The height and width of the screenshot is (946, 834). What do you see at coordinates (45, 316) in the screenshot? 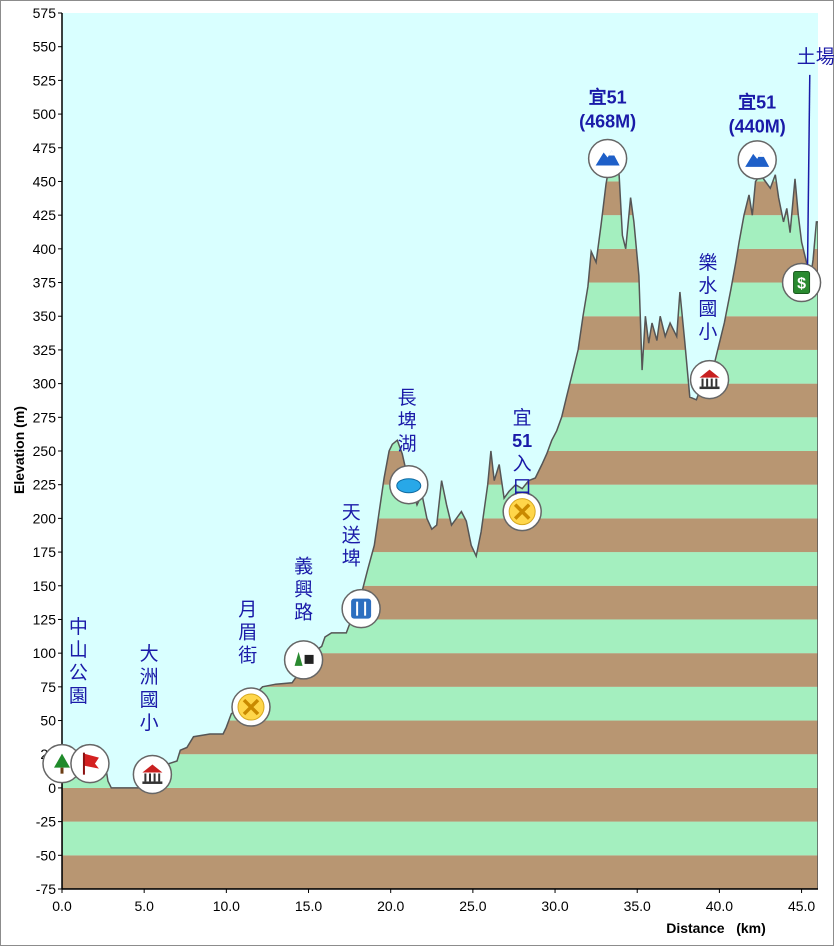
I see `y-tick-label: 350` at bounding box center [45, 316].